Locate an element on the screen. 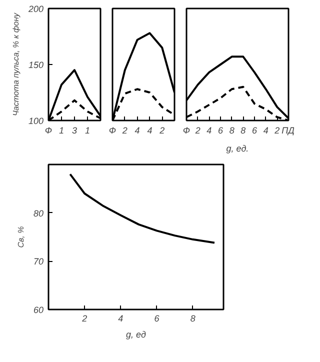 This screenshot has height=362, width=320. y-tick-label: 150 is located at coordinates (36, 65).